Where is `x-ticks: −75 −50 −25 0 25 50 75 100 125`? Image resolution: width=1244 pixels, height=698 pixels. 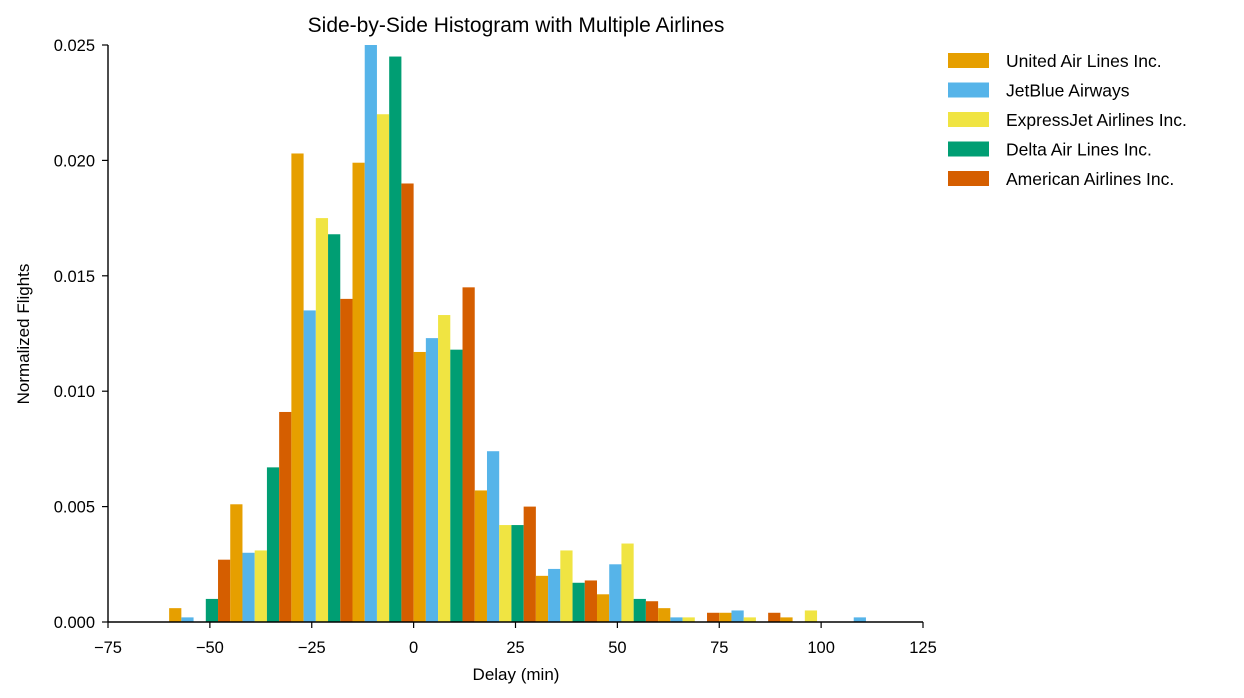 x-ticks: −75 −50 −25 0 25 50 75 100 125 is located at coordinates (515, 639).